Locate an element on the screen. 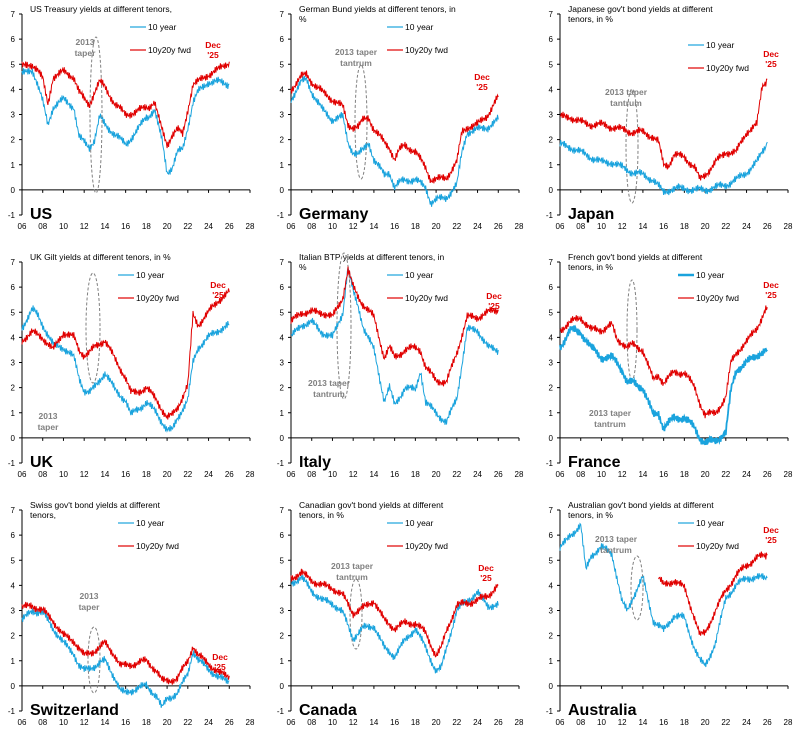 The width and height of the screenshot is (807, 731). country-label: UK is located at coordinates (42, 462).